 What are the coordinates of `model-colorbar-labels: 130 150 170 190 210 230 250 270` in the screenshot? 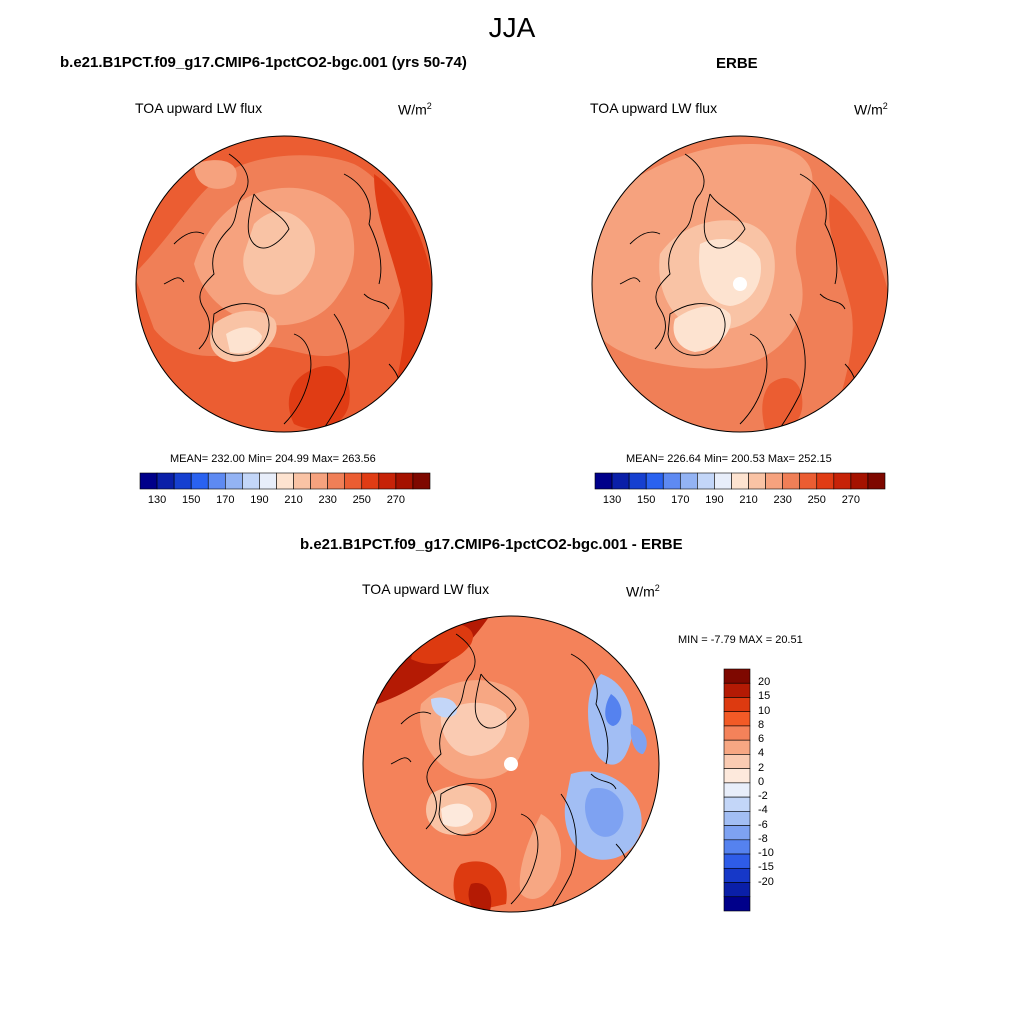 It's located at (285, 501).